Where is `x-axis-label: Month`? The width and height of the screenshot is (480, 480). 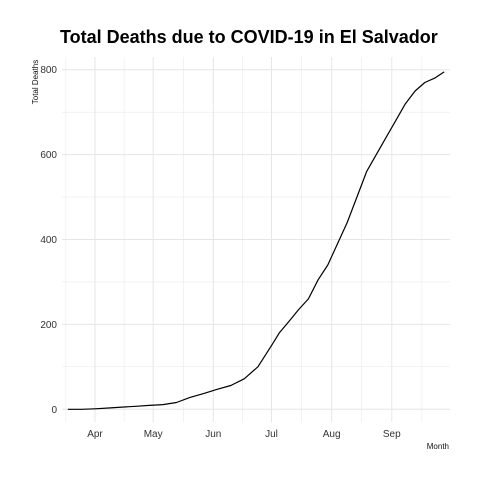 x-axis-label: Month is located at coordinates (438, 446).